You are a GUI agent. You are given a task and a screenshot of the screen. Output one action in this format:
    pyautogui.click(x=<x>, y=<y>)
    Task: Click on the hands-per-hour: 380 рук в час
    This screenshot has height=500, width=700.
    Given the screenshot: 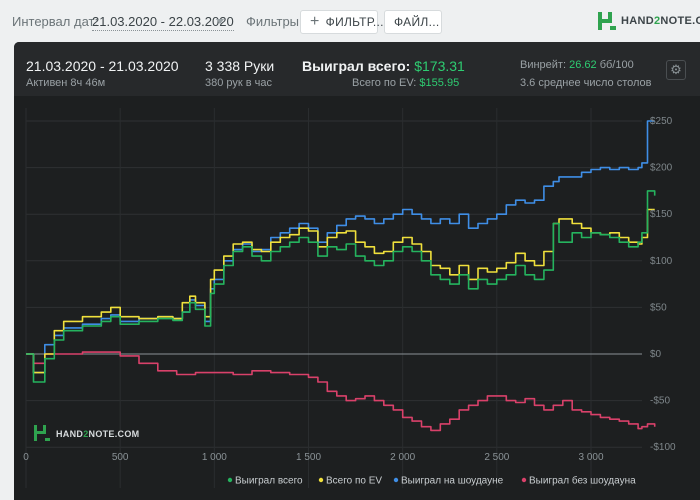 What is the action you would take?
    pyautogui.click(x=239, y=83)
    